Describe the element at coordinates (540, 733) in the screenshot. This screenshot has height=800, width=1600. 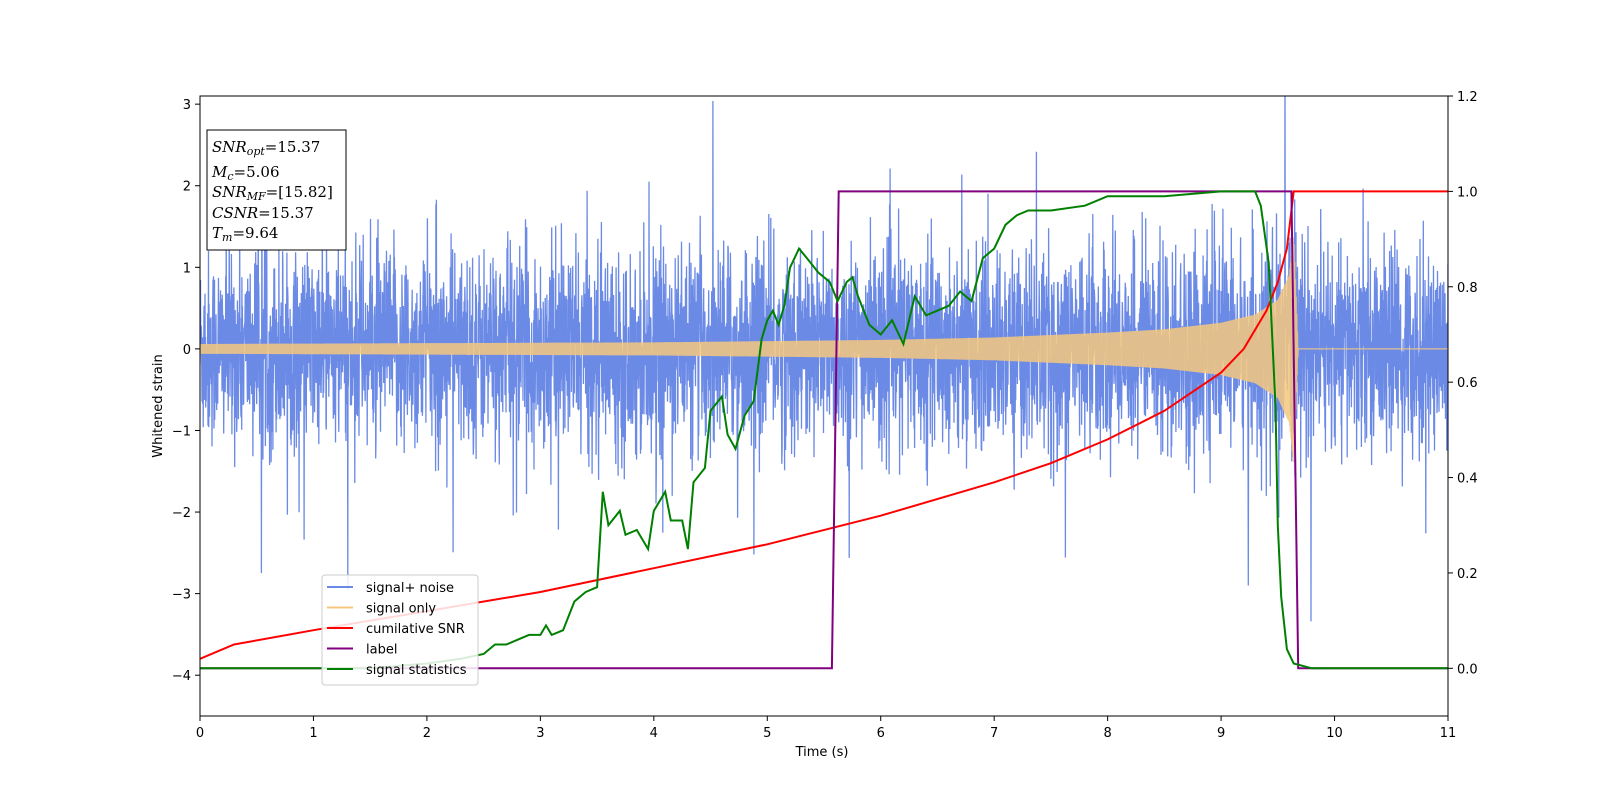
I see `x-tick-label: 3` at that location.